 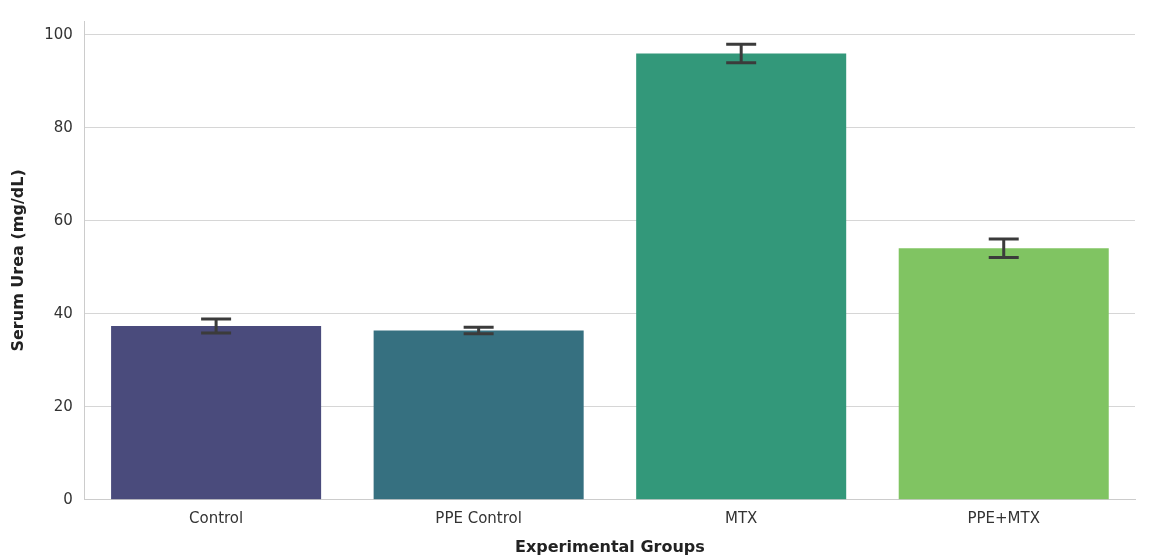 I want to click on x-tick-label: Control, so click(x=216, y=517).